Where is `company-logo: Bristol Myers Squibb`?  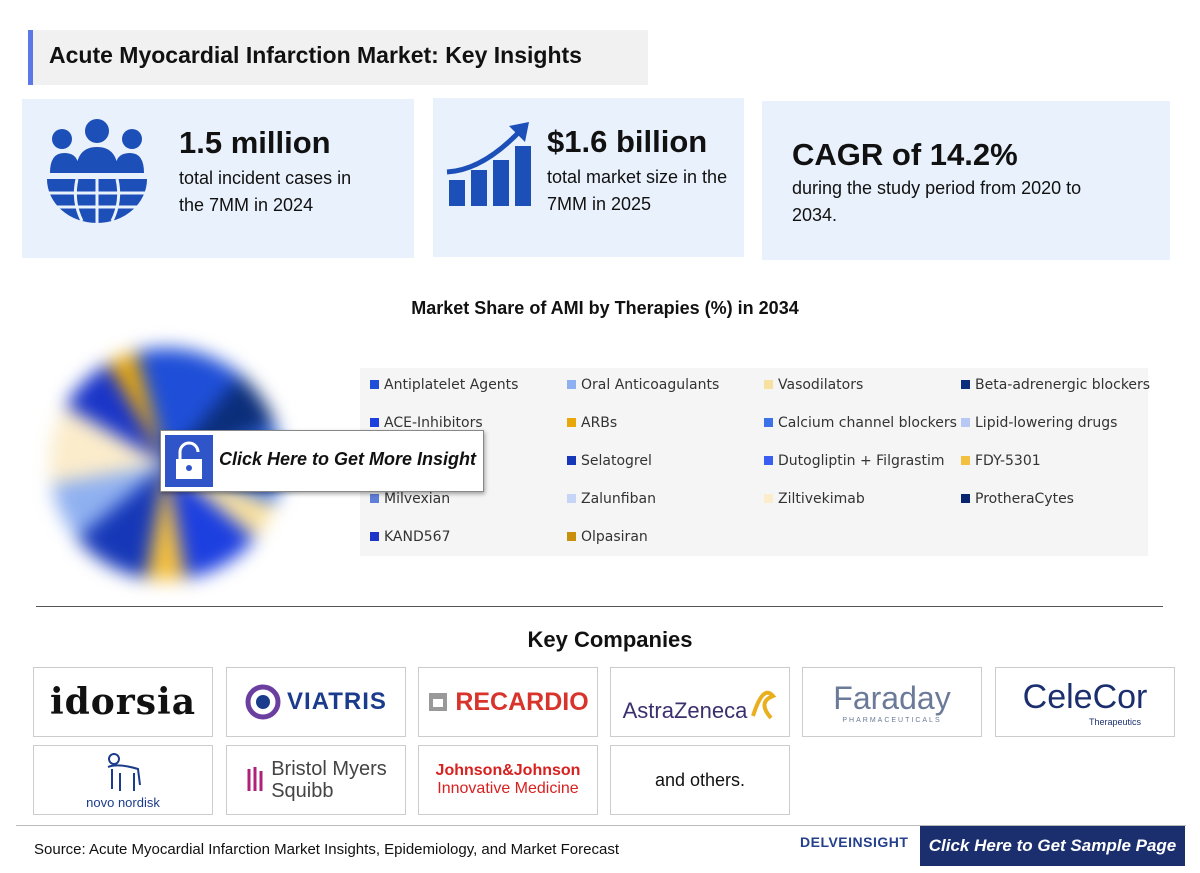
company-logo: Bristol Myers Squibb is located at coordinates (316, 780).